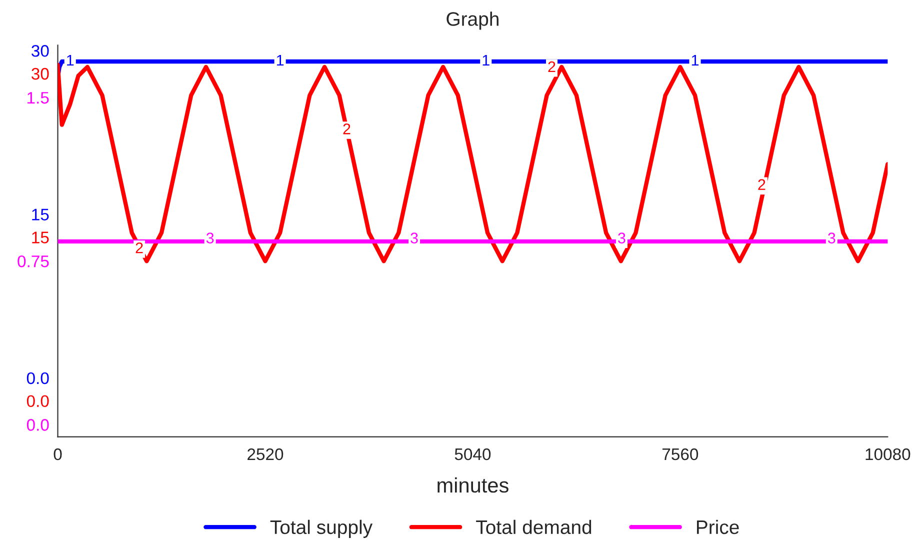  I want to click on y-tick-label: 30, so click(40, 51).